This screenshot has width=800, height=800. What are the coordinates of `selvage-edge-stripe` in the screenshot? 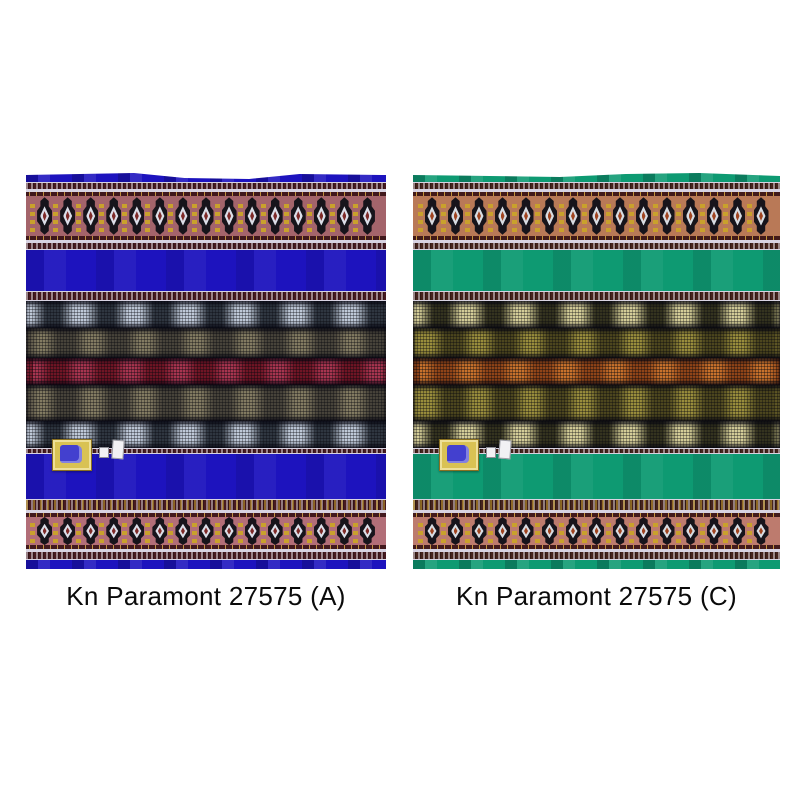 It's located at (596, 177).